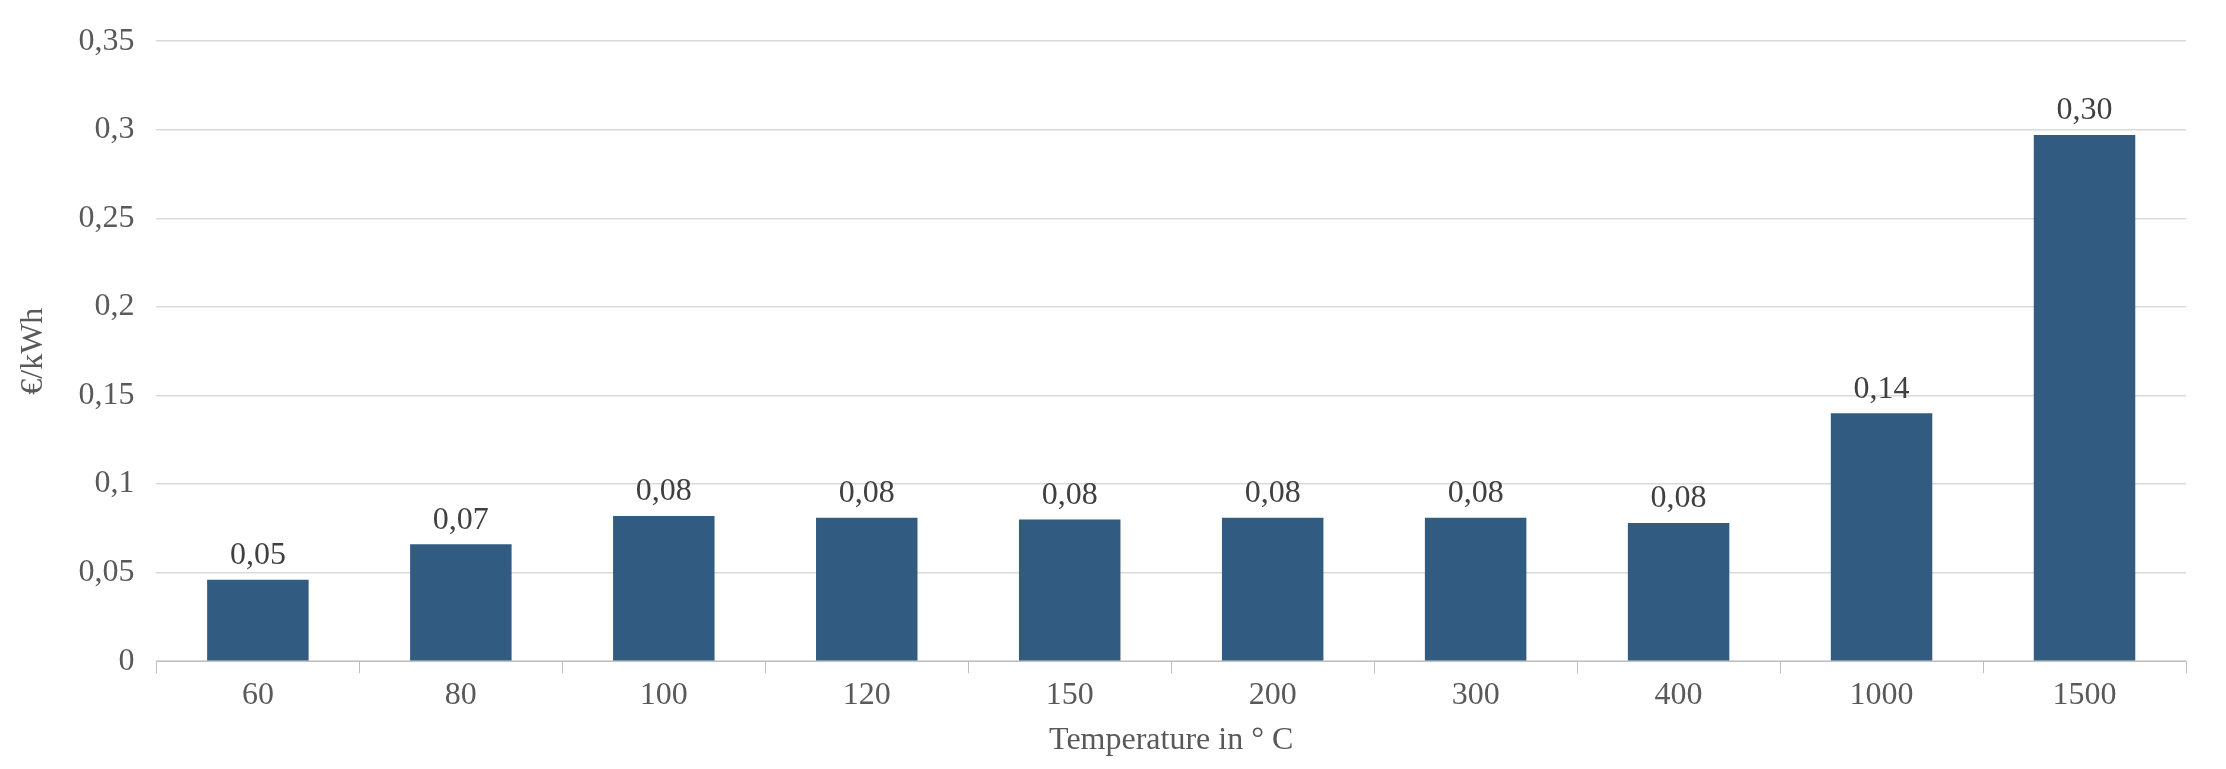 Image resolution: width=2226 pixels, height=769 pixels. What do you see at coordinates (1678, 692) in the screenshot?
I see `x-tick-label: 400` at bounding box center [1678, 692].